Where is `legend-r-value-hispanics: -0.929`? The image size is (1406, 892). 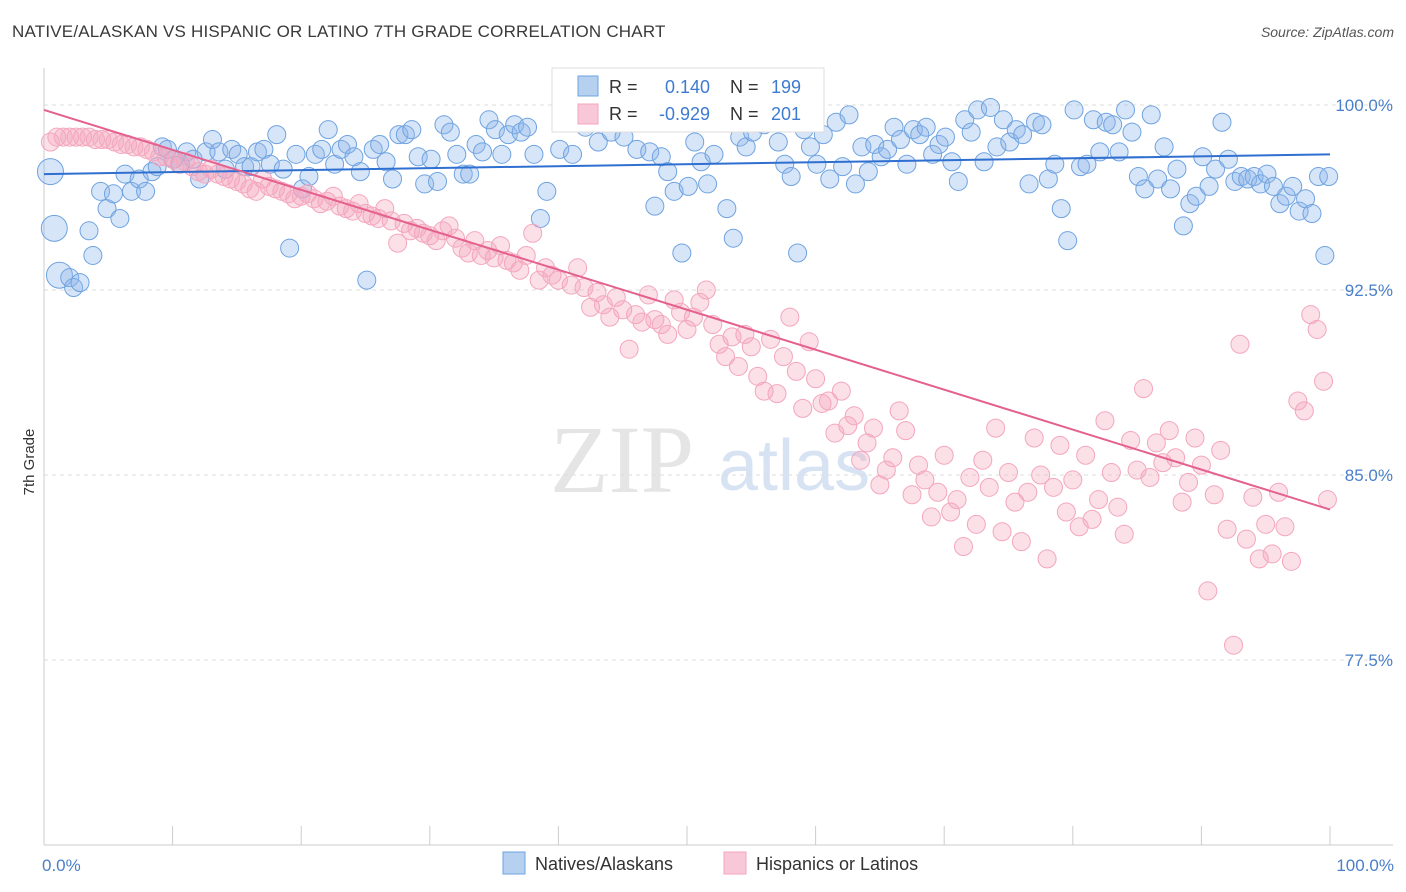
legend-r-value-hispanics: -0.929 is located at coordinates (684, 114).